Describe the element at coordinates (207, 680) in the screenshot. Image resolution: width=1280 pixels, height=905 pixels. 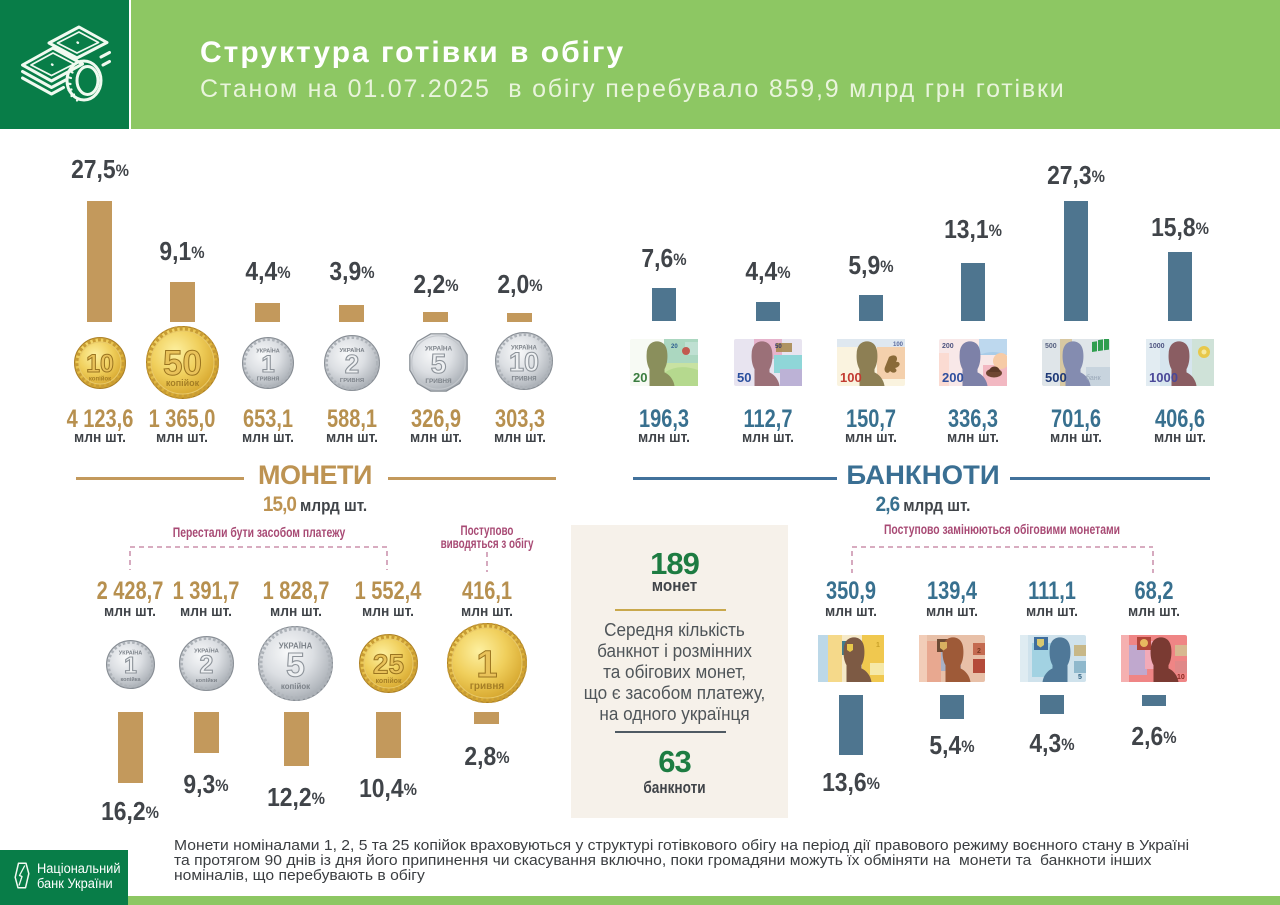
I see `svg-text: копійки` at that location.